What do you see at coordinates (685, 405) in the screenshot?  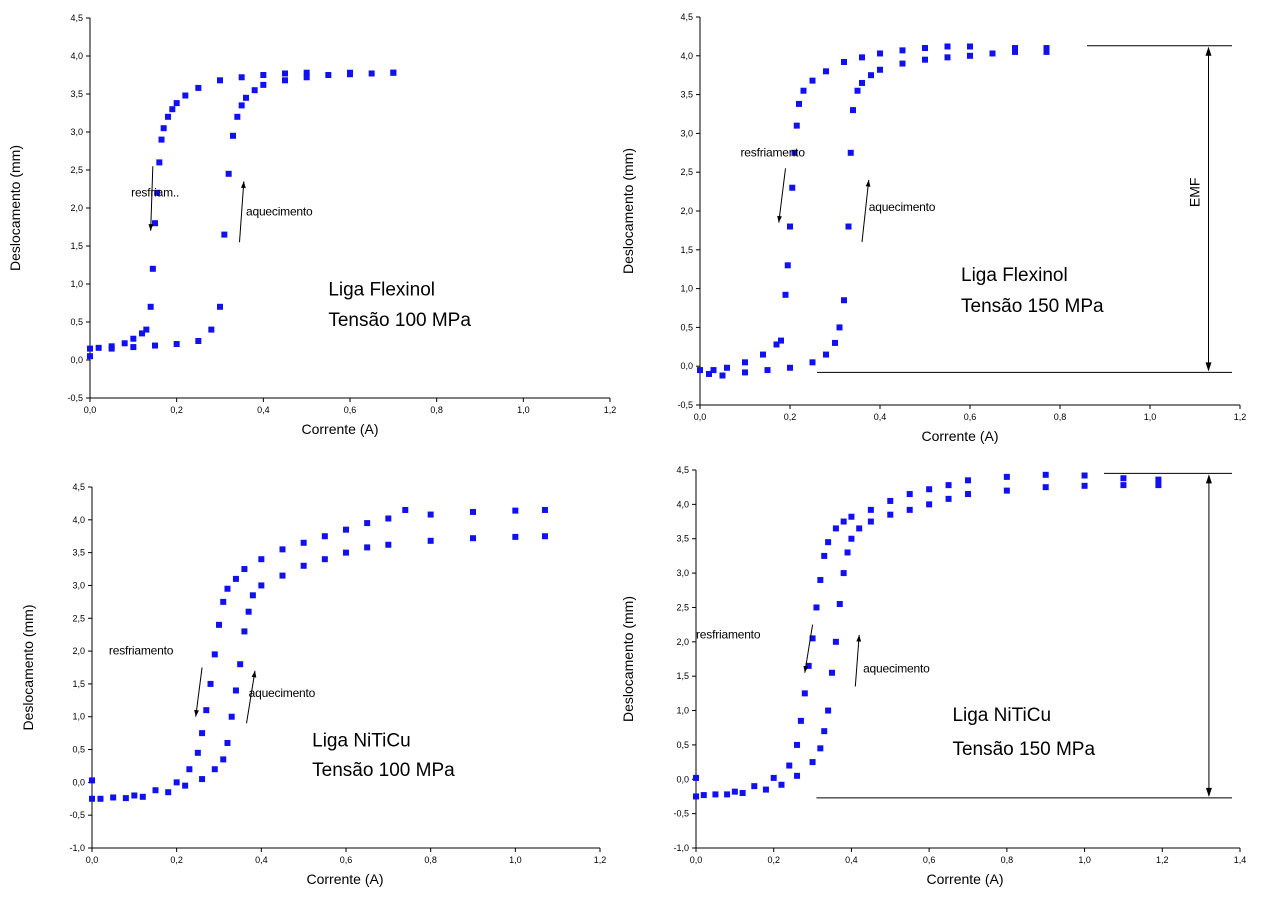 I see `y-tick-label: -0,5` at bounding box center [685, 405].